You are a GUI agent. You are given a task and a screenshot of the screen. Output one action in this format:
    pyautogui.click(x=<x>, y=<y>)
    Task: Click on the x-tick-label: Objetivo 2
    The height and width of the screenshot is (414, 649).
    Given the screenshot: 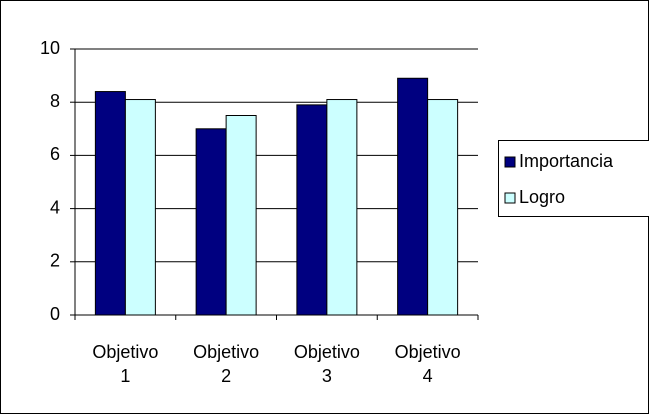 What is the action you would take?
    pyautogui.click(x=226, y=364)
    